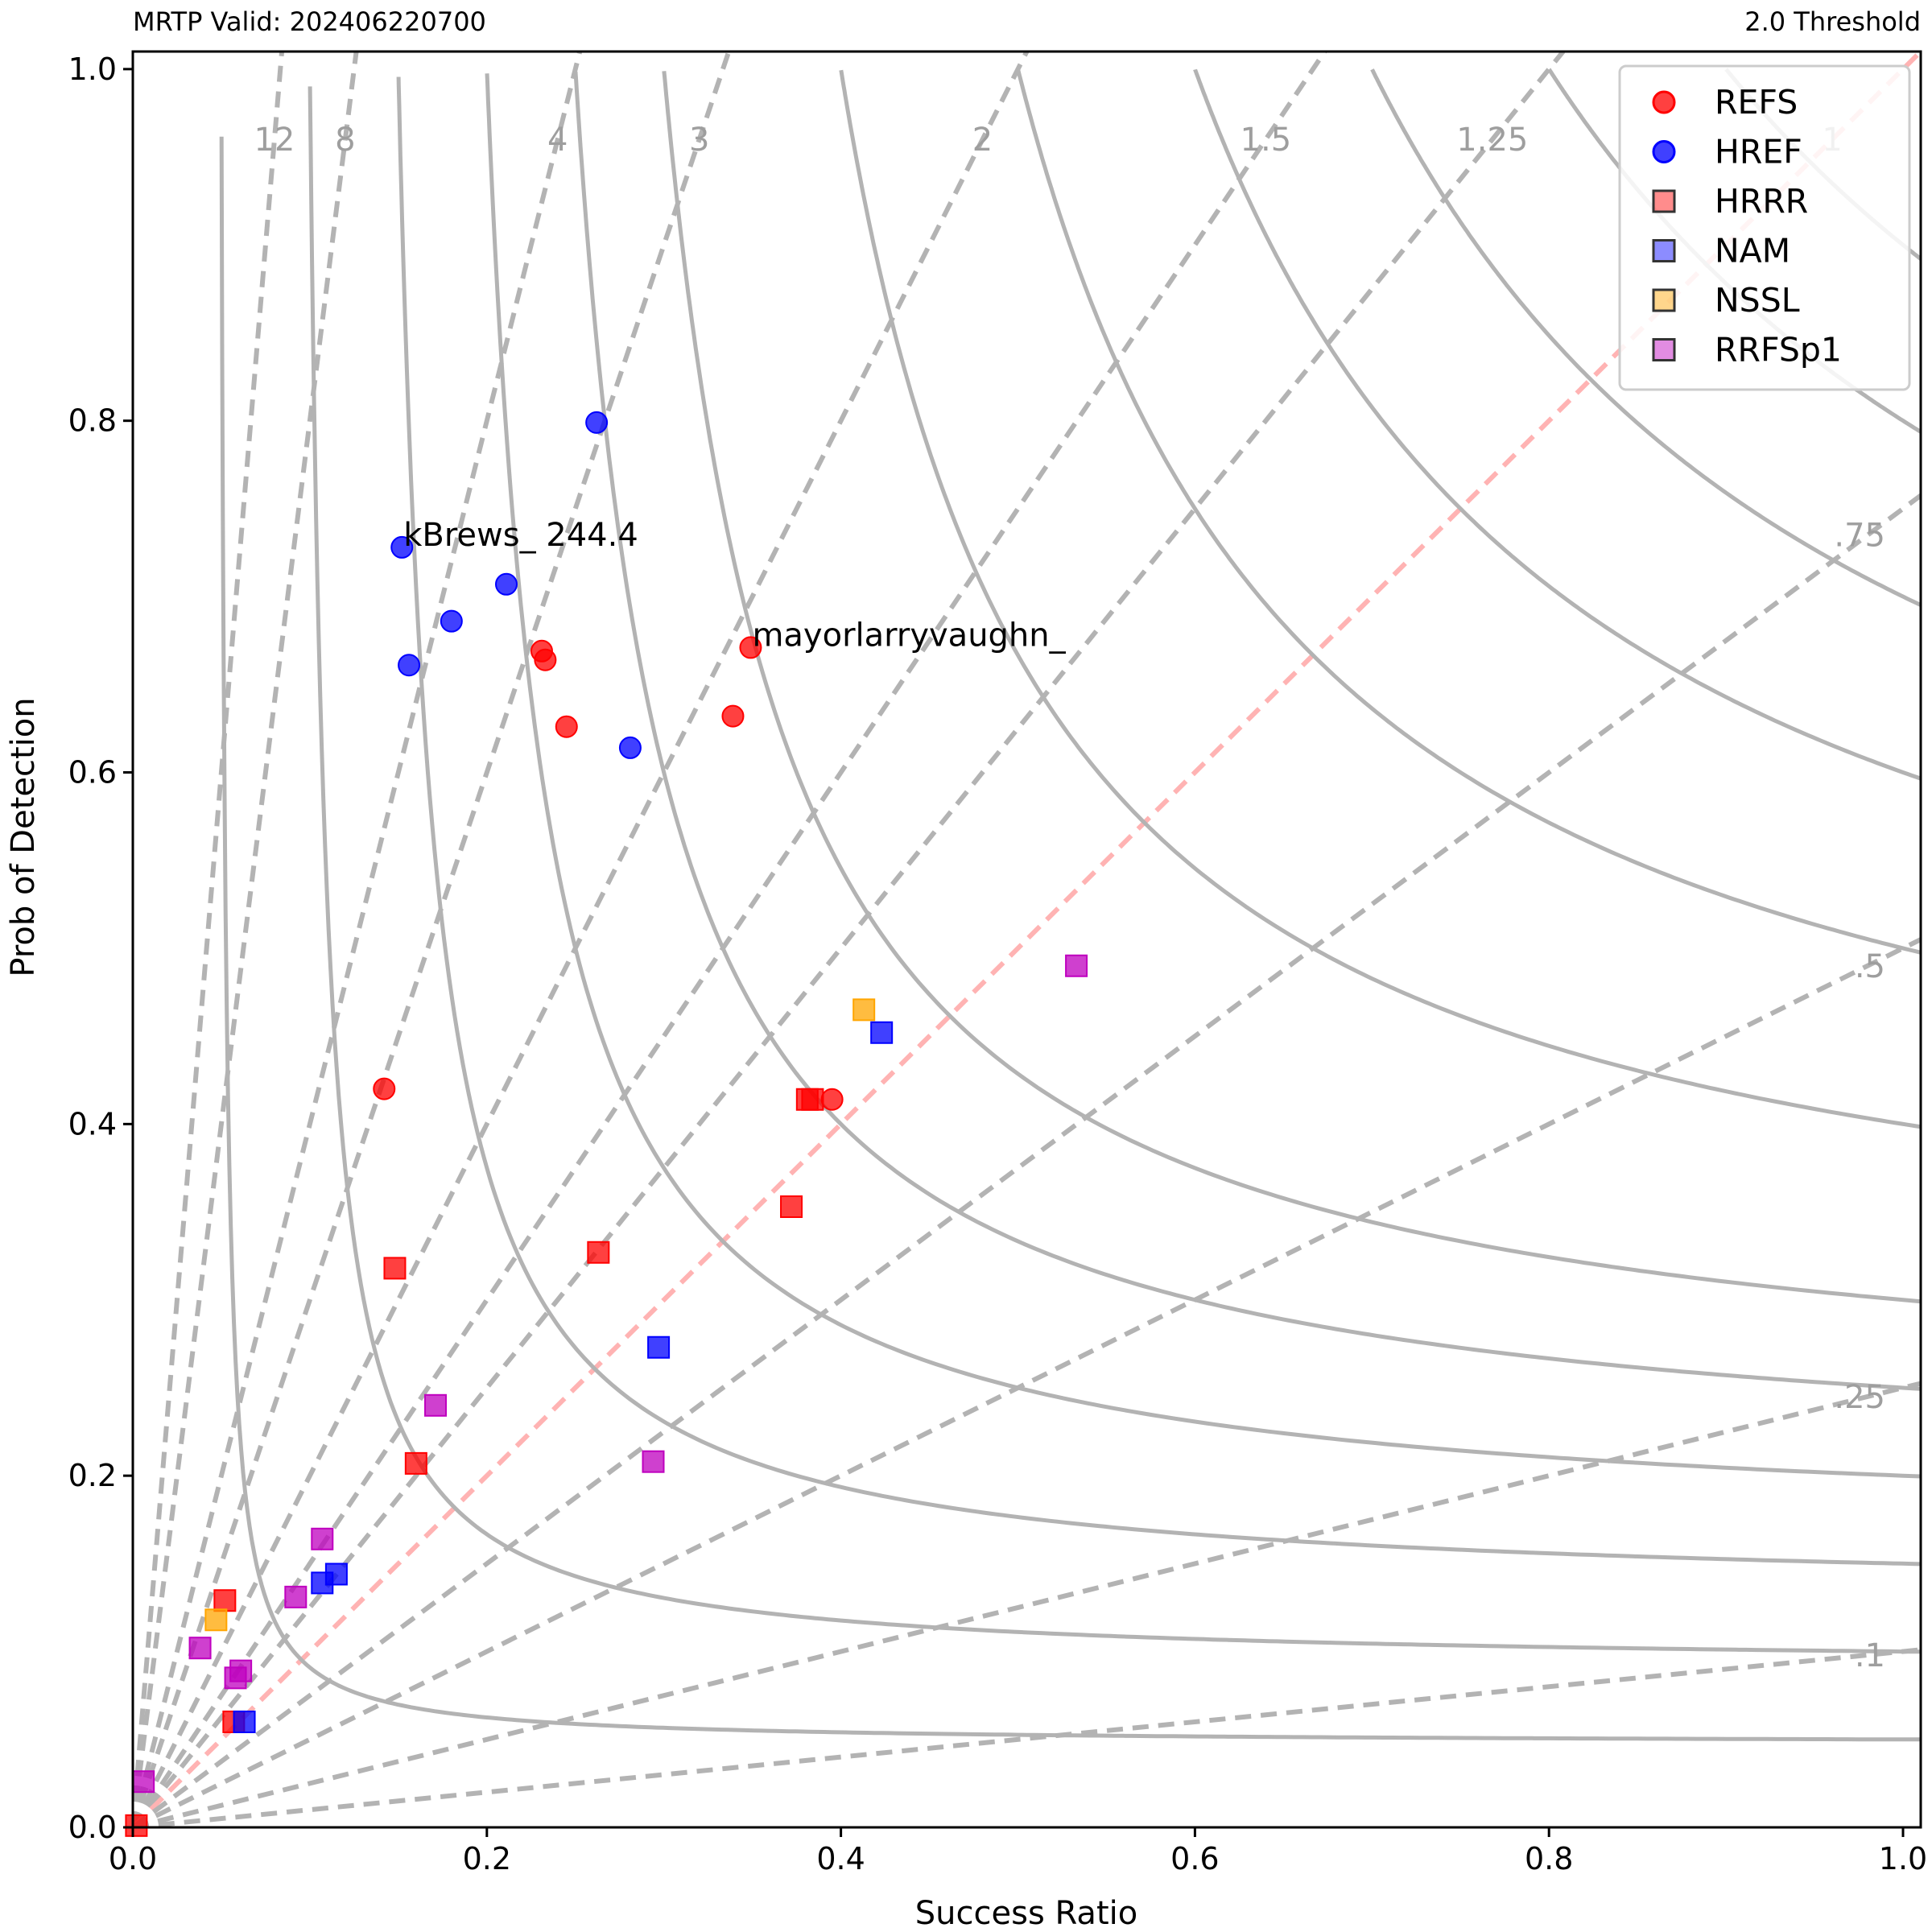 This screenshot has height=1932, width=1932. What do you see at coordinates (133, 1858) in the screenshot?
I see `x-tick-label: 0.0` at bounding box center [133, 1858].